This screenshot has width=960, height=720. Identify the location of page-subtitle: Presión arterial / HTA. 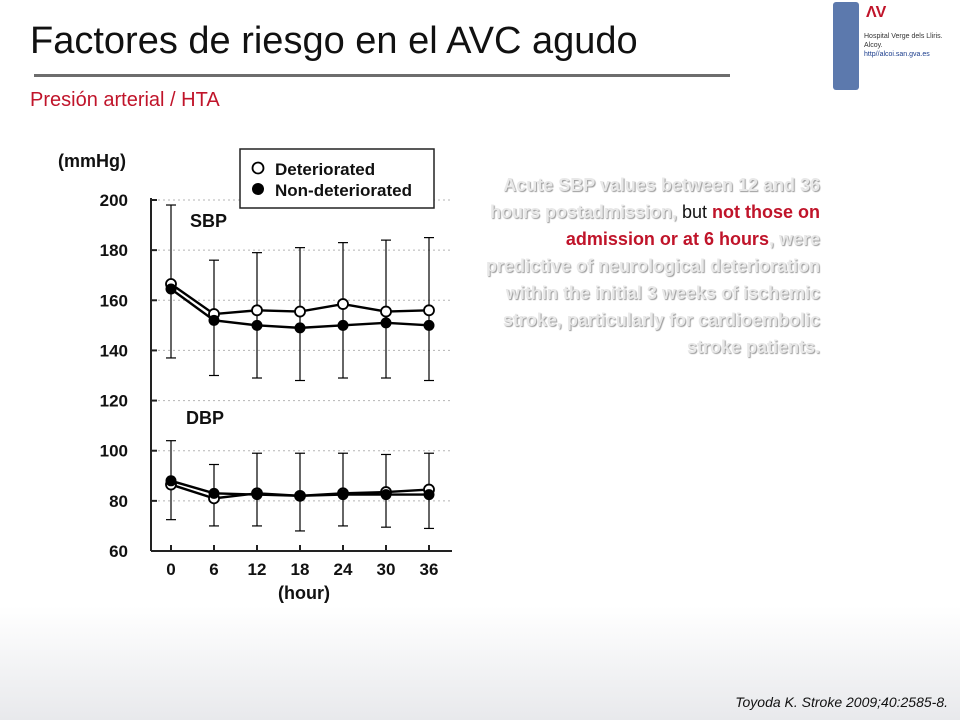
(125, 100).